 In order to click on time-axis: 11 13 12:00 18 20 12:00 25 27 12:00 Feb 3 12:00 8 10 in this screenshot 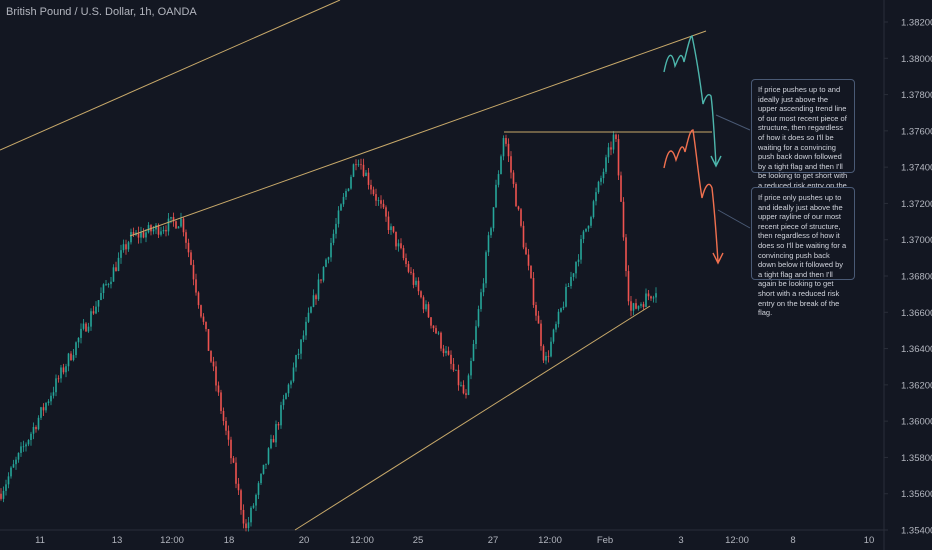, I will do `click(454, 540)`.